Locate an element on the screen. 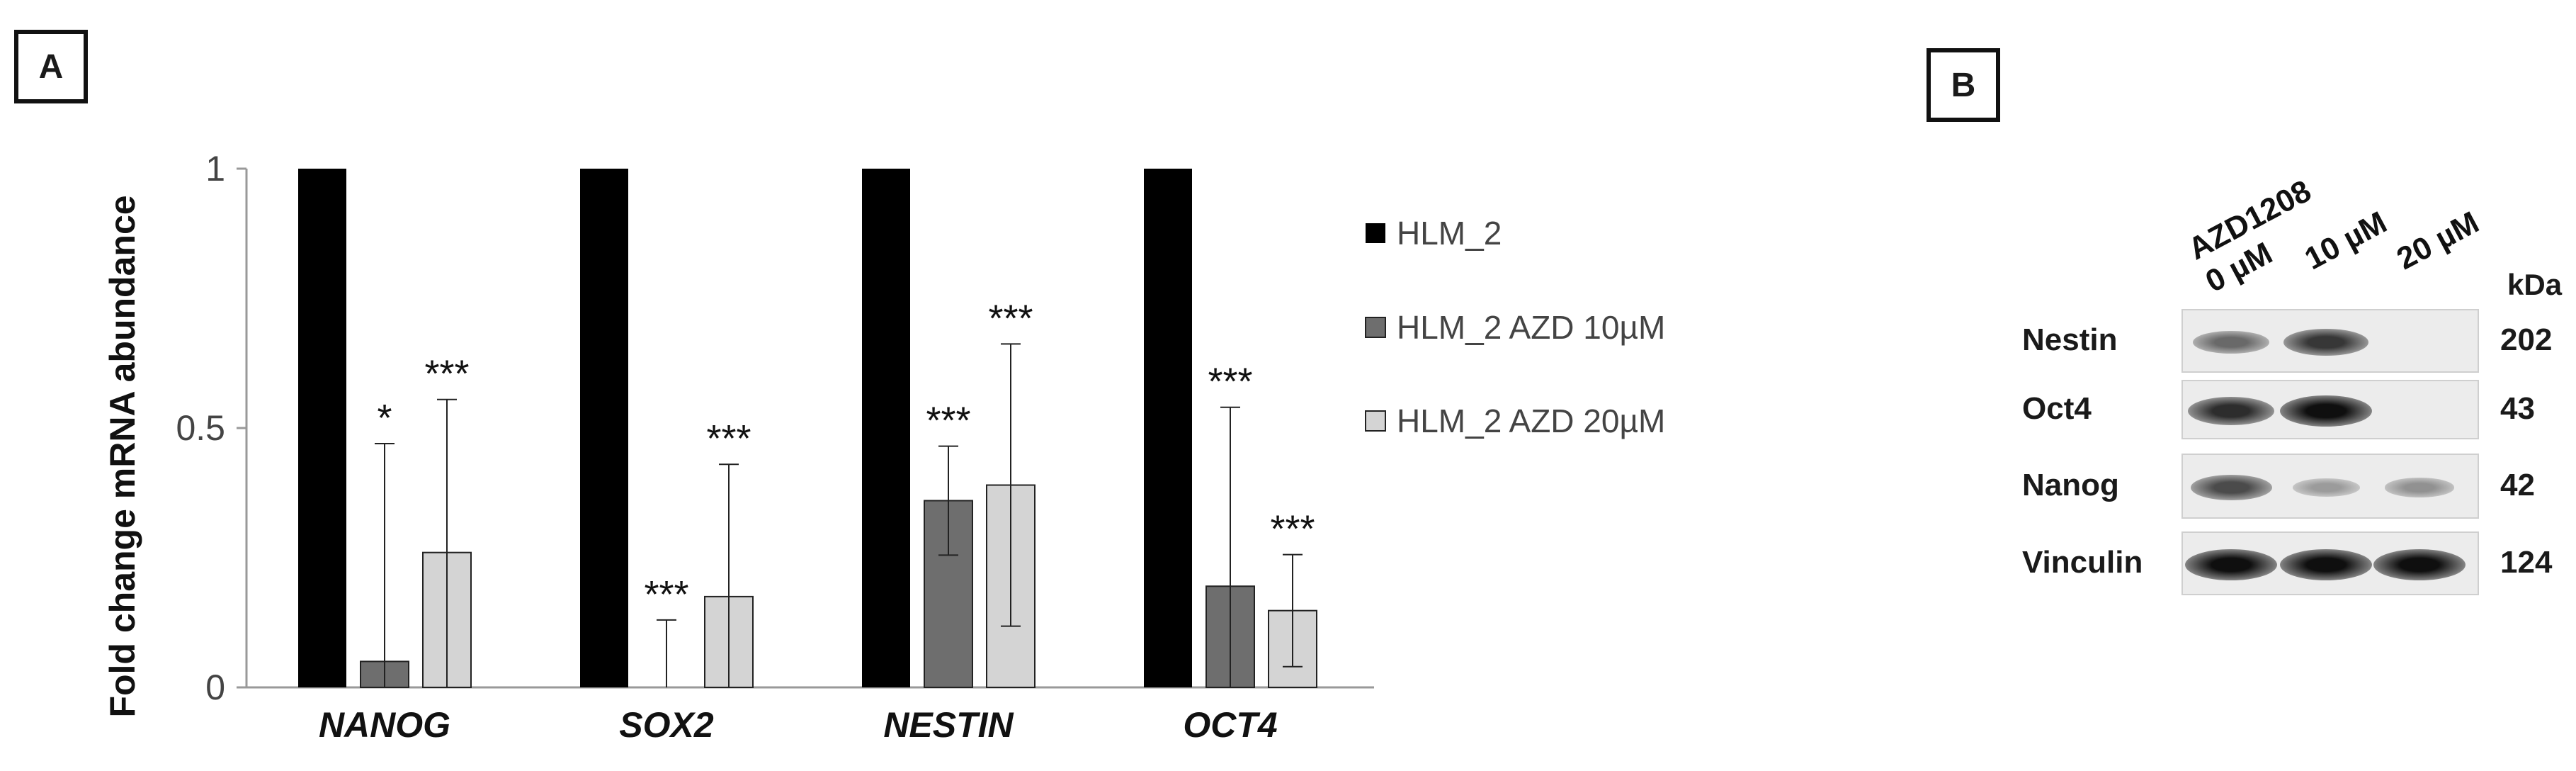 The height and width of the screenshot is (771, 2576). y-tick-label: 0.5 is located at coordinates (200, 428).